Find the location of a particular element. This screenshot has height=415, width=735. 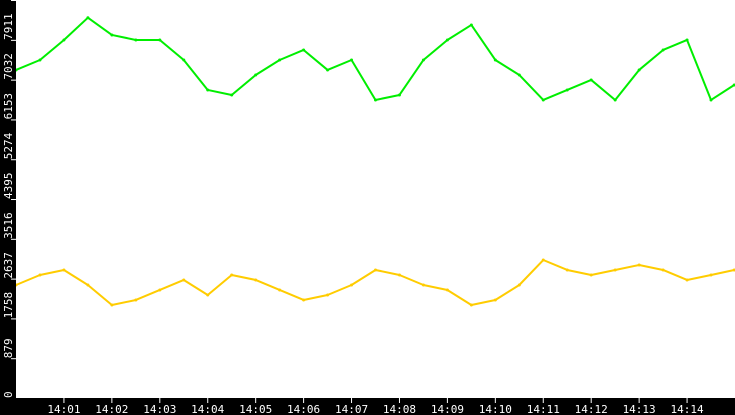

x-tick-label: 14:05 is located at coordinates (255, 409).